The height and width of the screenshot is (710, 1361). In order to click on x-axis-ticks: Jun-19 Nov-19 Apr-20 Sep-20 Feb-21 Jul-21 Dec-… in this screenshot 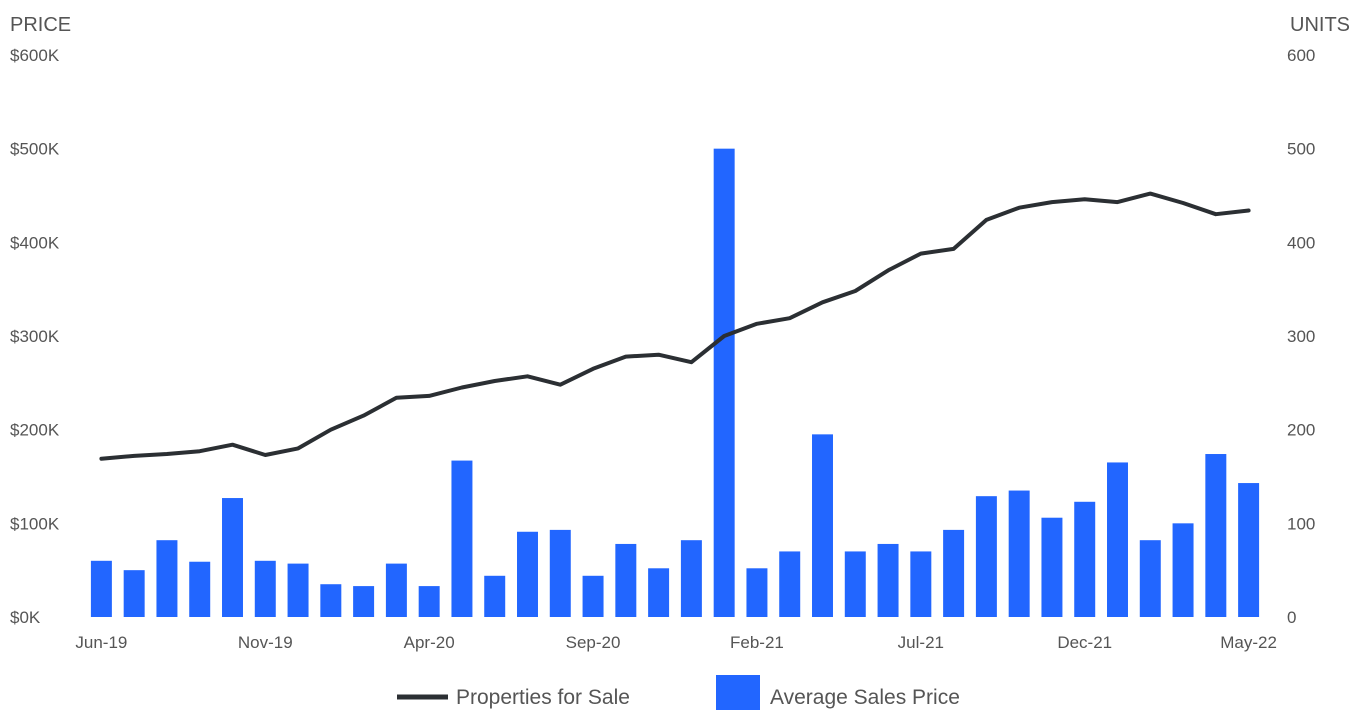, I will do `click(676, 642)`.